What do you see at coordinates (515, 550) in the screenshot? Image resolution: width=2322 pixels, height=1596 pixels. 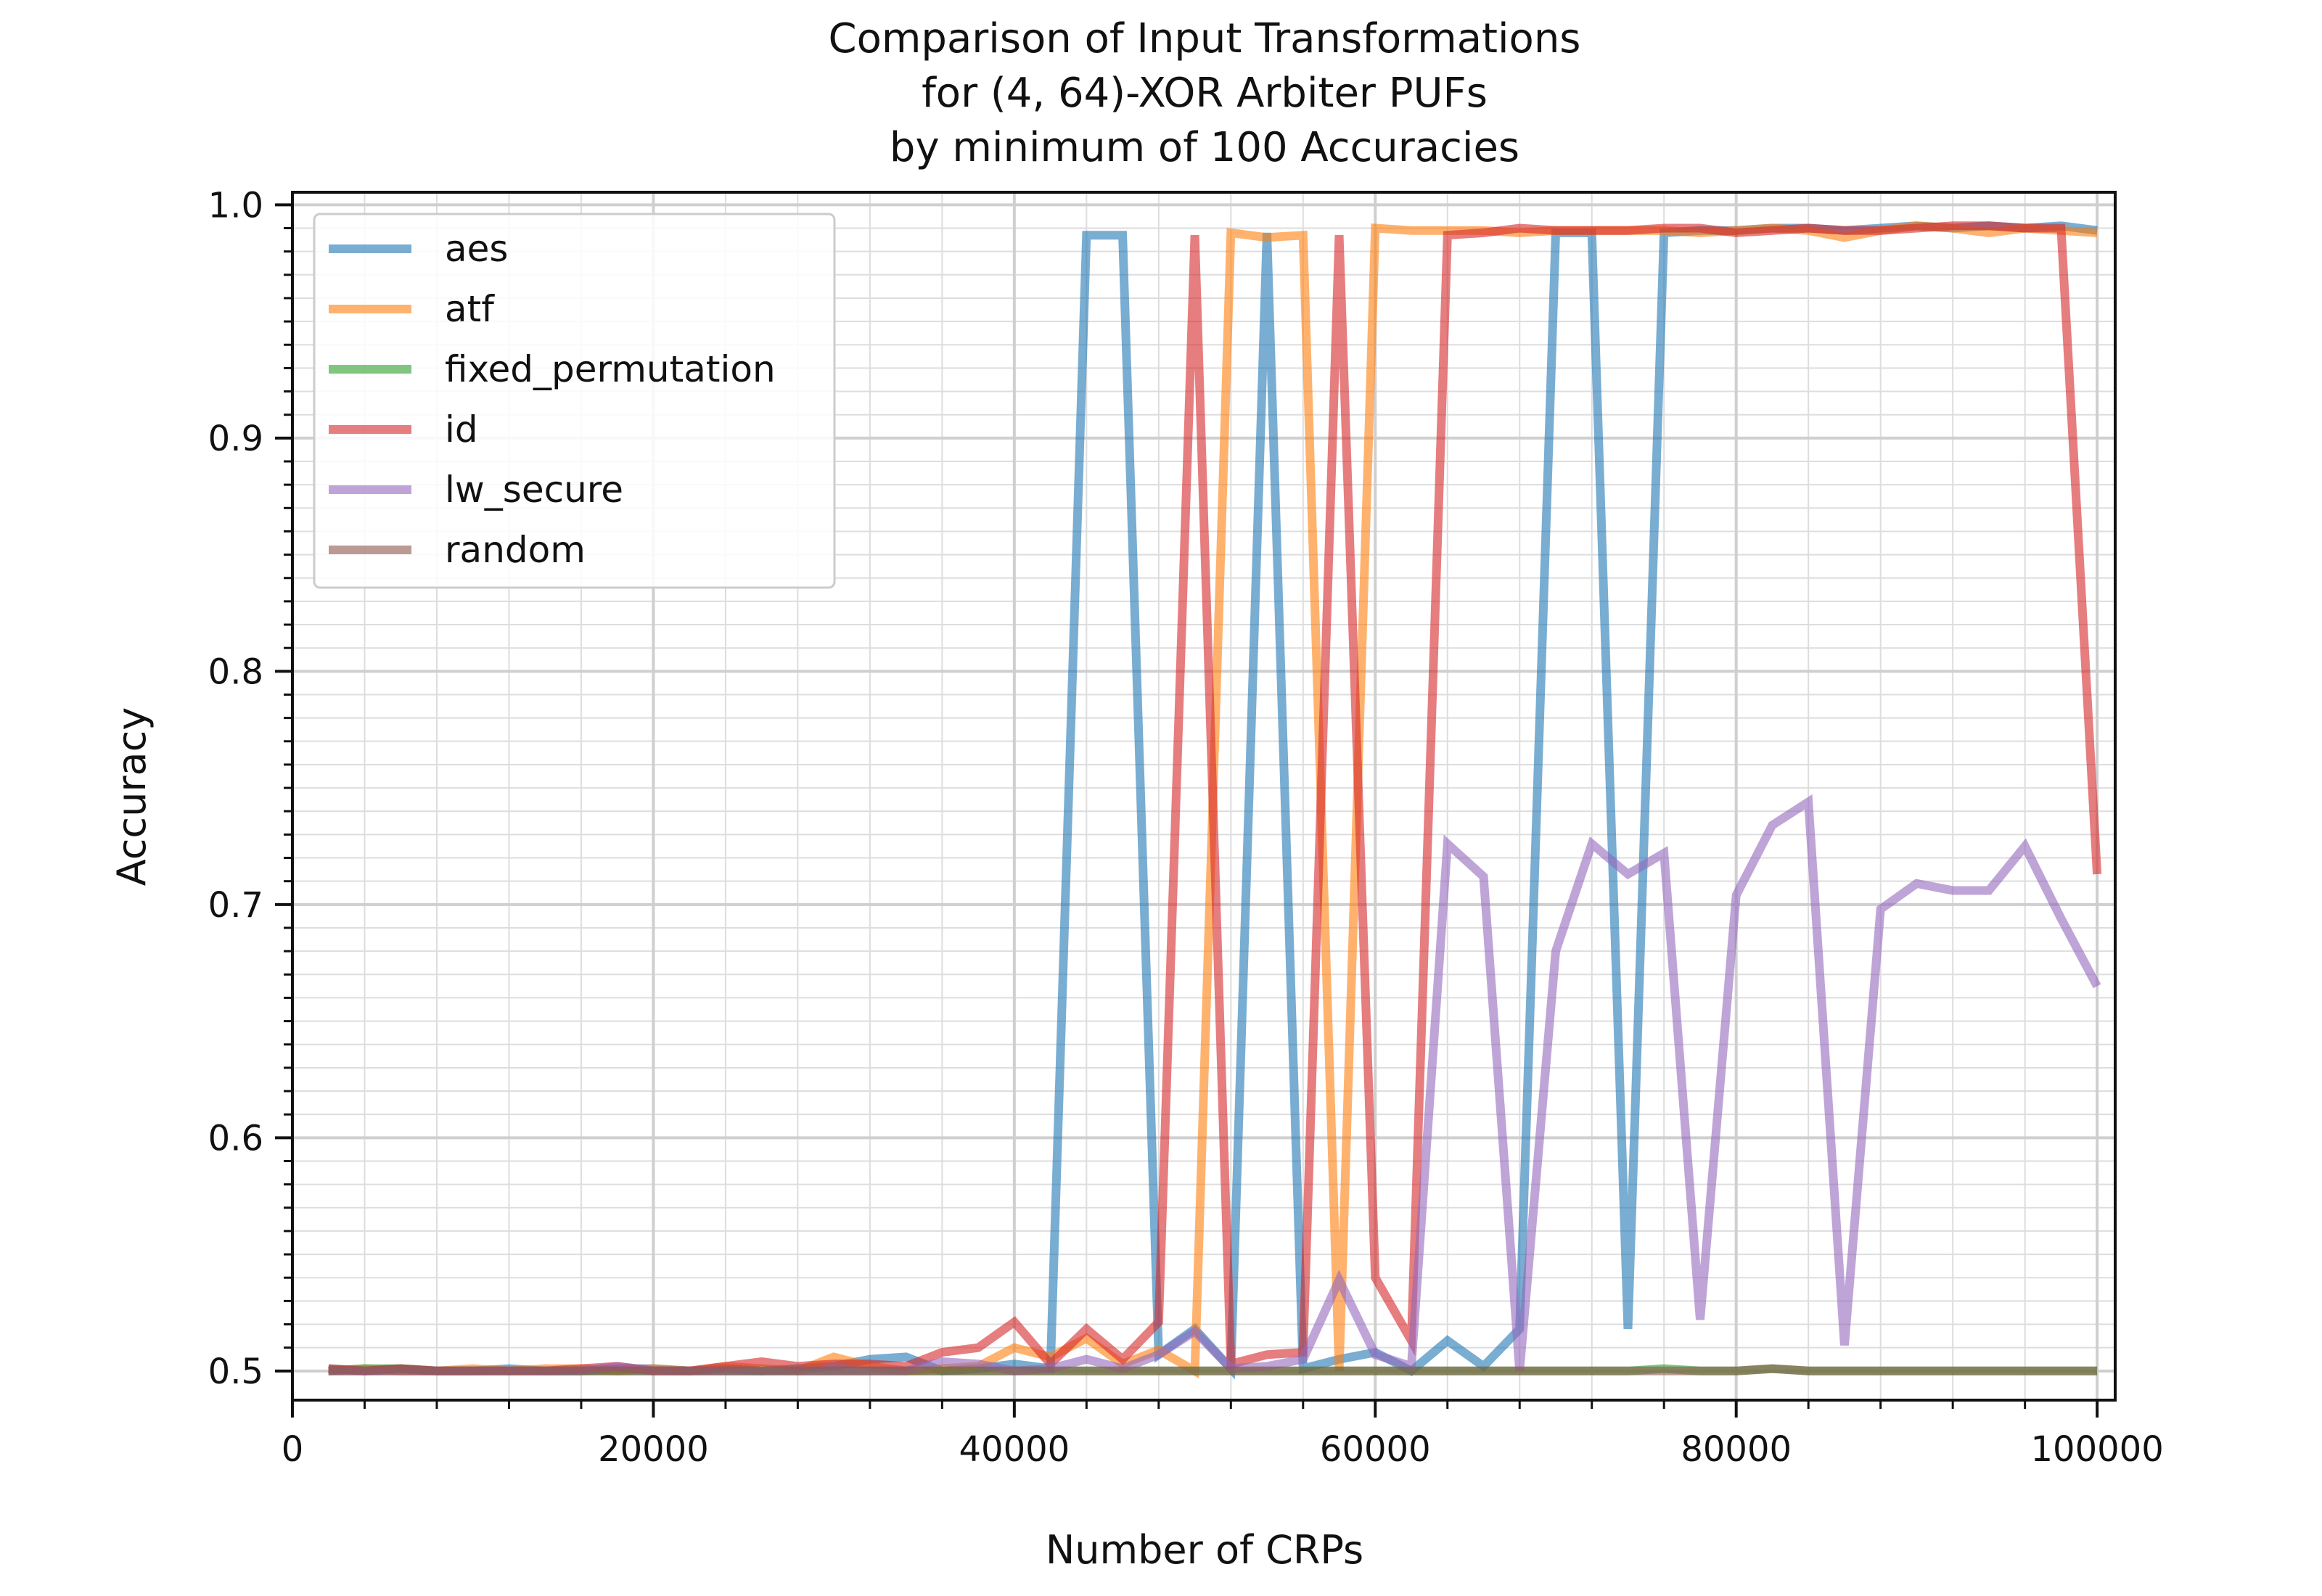 I see `legend-label-random: random` at bounding box center [515, 550].